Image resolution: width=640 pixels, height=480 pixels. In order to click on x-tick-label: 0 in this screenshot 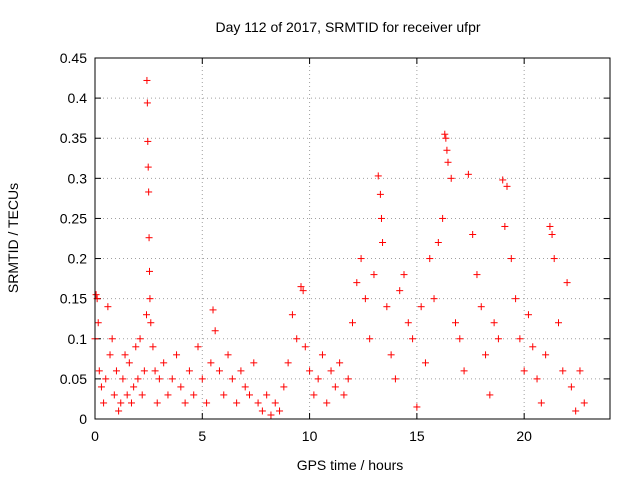, I will do `click(95, 436)`.